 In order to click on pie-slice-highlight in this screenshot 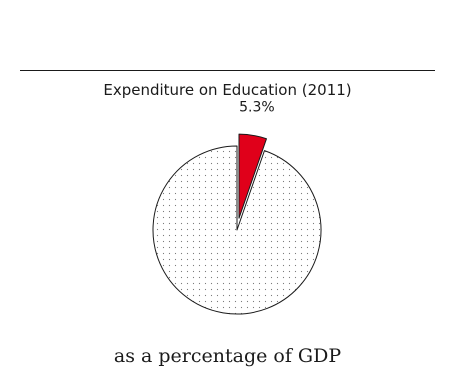, I will do `click(252, 176)`.